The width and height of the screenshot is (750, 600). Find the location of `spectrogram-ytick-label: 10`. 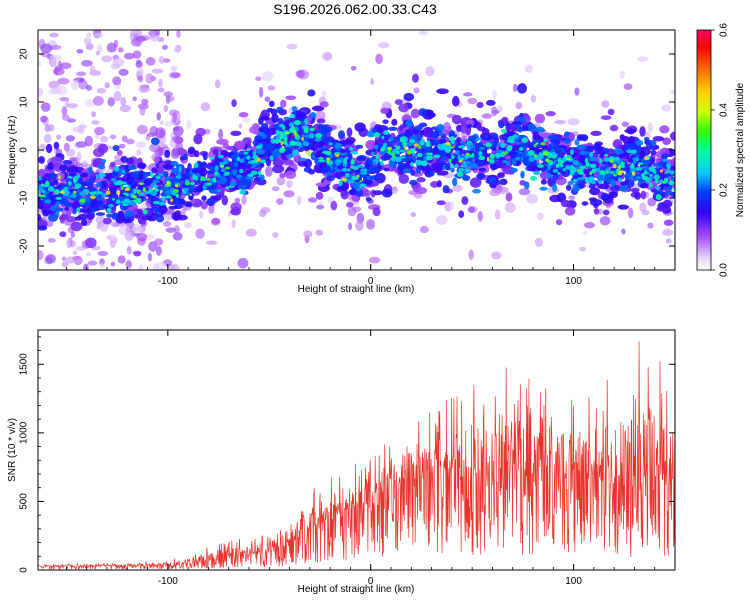

spectrogram-ytick-label: 10 is located at coordinates (24, 102).